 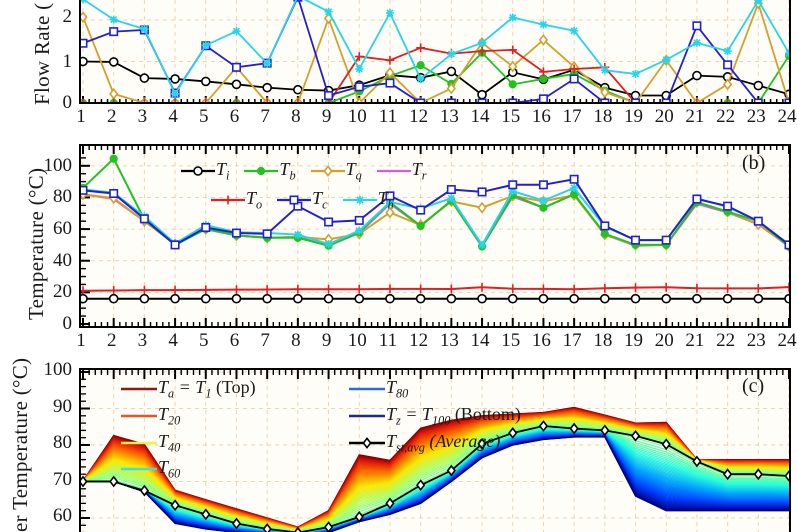 I want to click on panel-b-legend-row-2: To Tc Th, so click(x=310, y=200).